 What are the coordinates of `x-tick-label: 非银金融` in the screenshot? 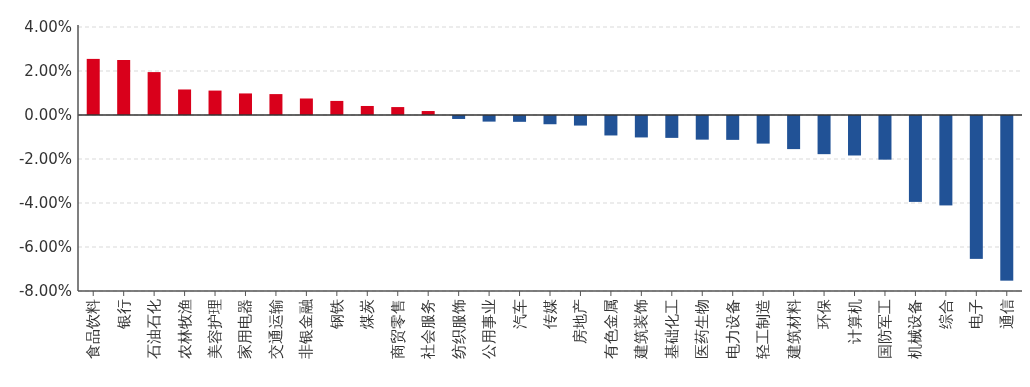 It's located at (306, 329).